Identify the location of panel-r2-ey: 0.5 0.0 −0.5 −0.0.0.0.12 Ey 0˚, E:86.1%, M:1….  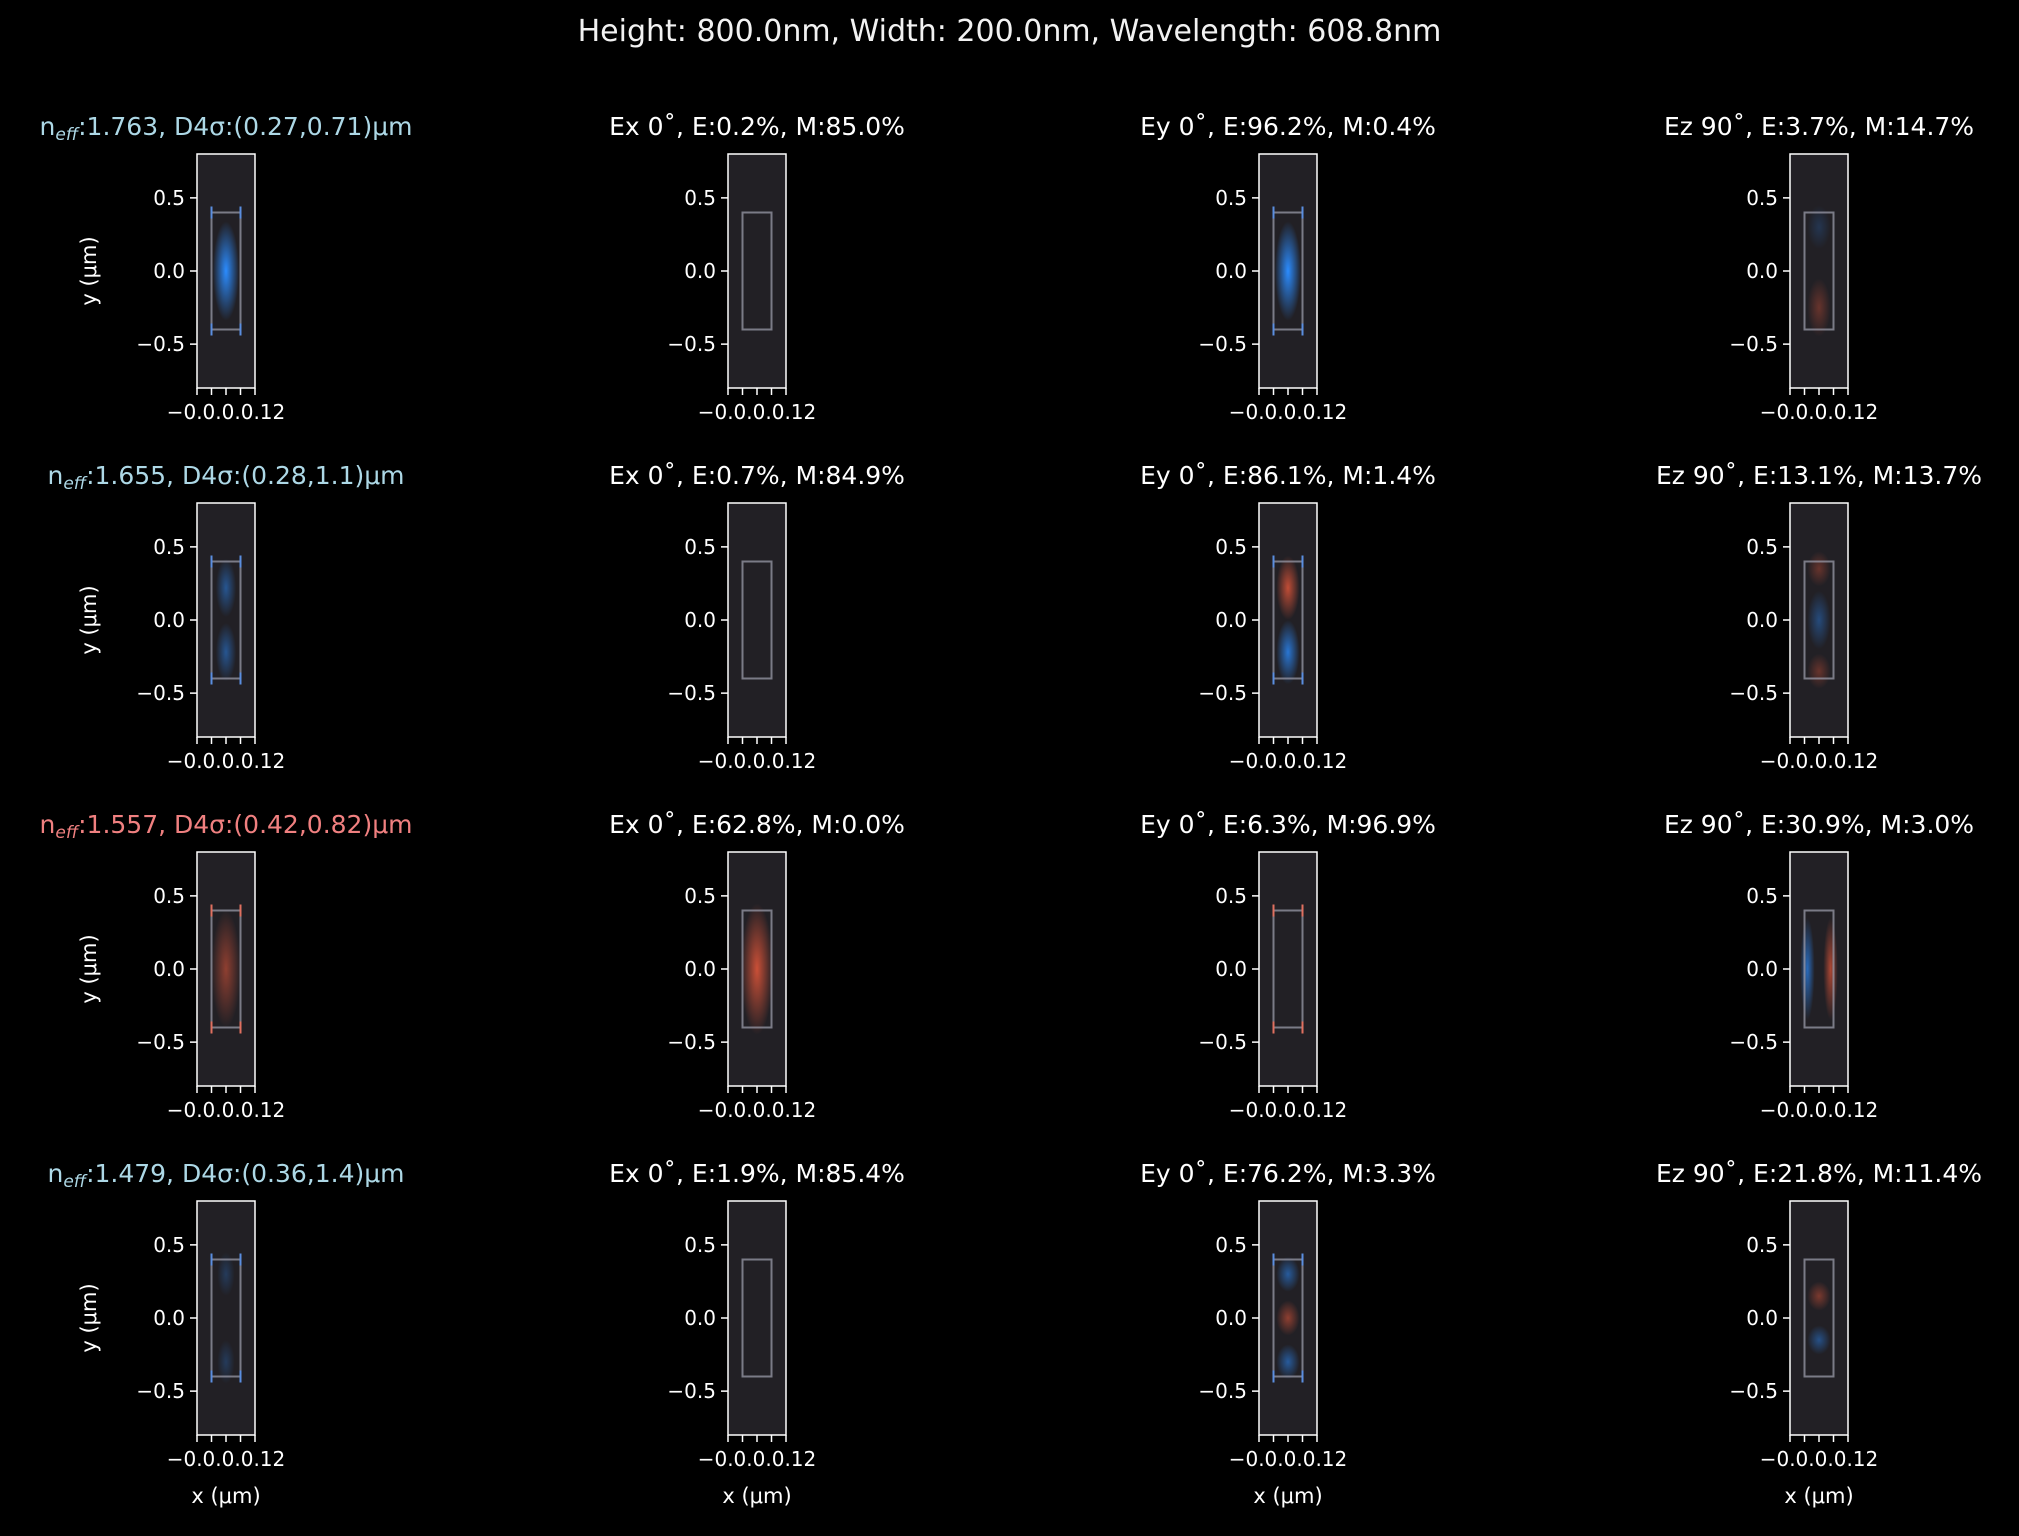
(1288, 617).